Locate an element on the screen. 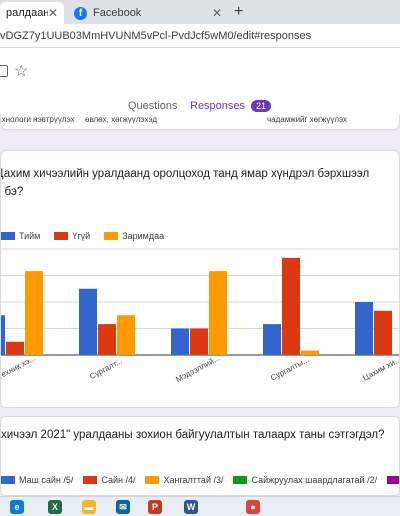 This screenshot has height=516, width=400. tab-title: ралдаан-202 is located at coordinates (27, 13).